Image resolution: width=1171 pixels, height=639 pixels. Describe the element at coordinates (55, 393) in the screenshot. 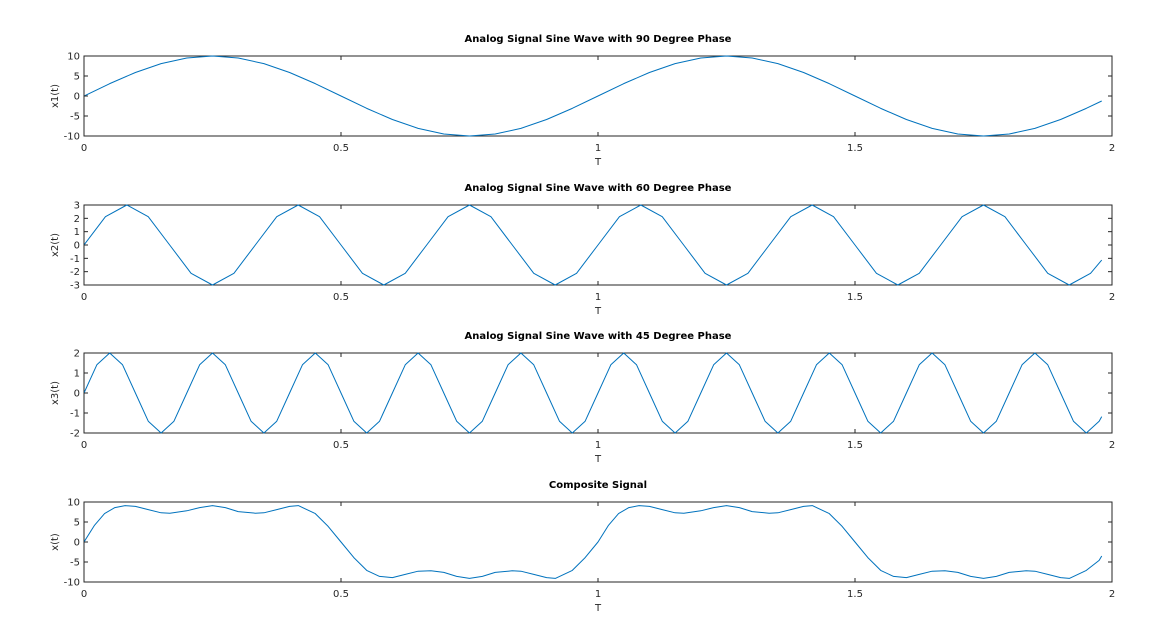

I see `y-axis-label: x3(t)` at that location.